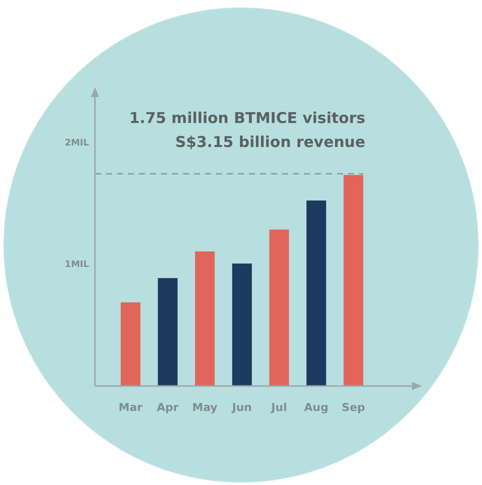  Describe the element at coordinates (77, 143) in the screenshot. I see `y-tick-label: 2MIL` at that location.